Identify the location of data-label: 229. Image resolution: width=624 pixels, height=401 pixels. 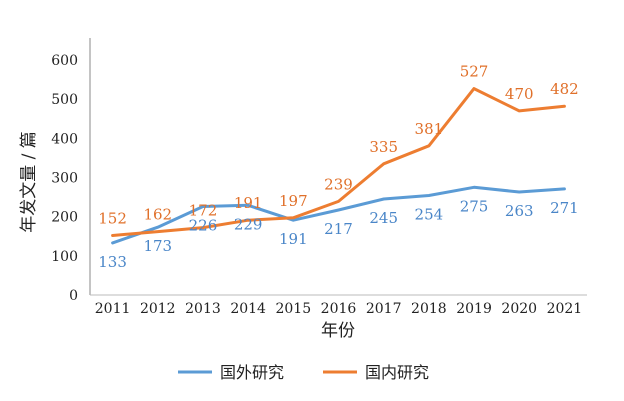
(248, 224).